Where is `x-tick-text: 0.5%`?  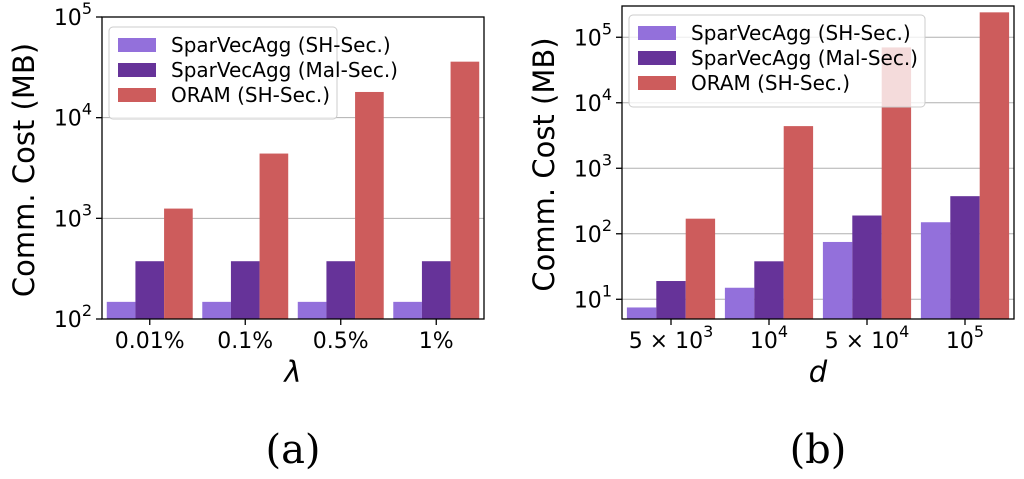
x-tick-text: 0.5% is located at coordinates (341, 341).